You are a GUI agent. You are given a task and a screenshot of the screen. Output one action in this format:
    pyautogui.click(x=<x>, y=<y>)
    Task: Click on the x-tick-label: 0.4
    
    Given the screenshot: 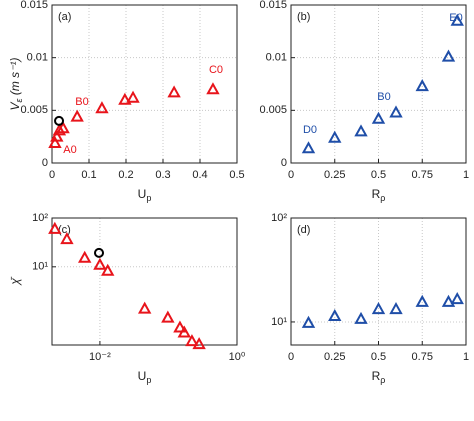 What is the action you would take?
    pyautogui.click(x=199, y=175)
    